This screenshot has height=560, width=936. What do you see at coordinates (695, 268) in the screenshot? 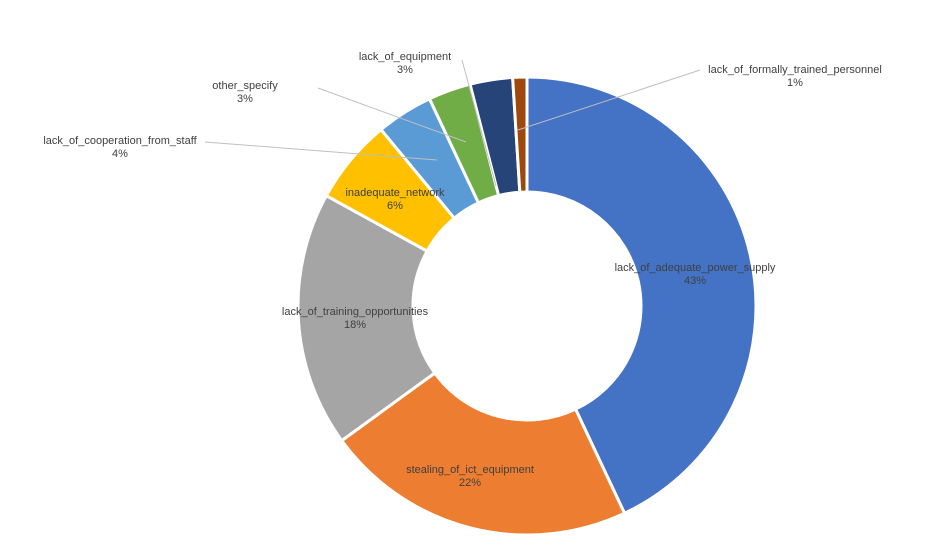
I see `slice-label: lack_of_adequate_power_supply` at bounding box center [695, 268].